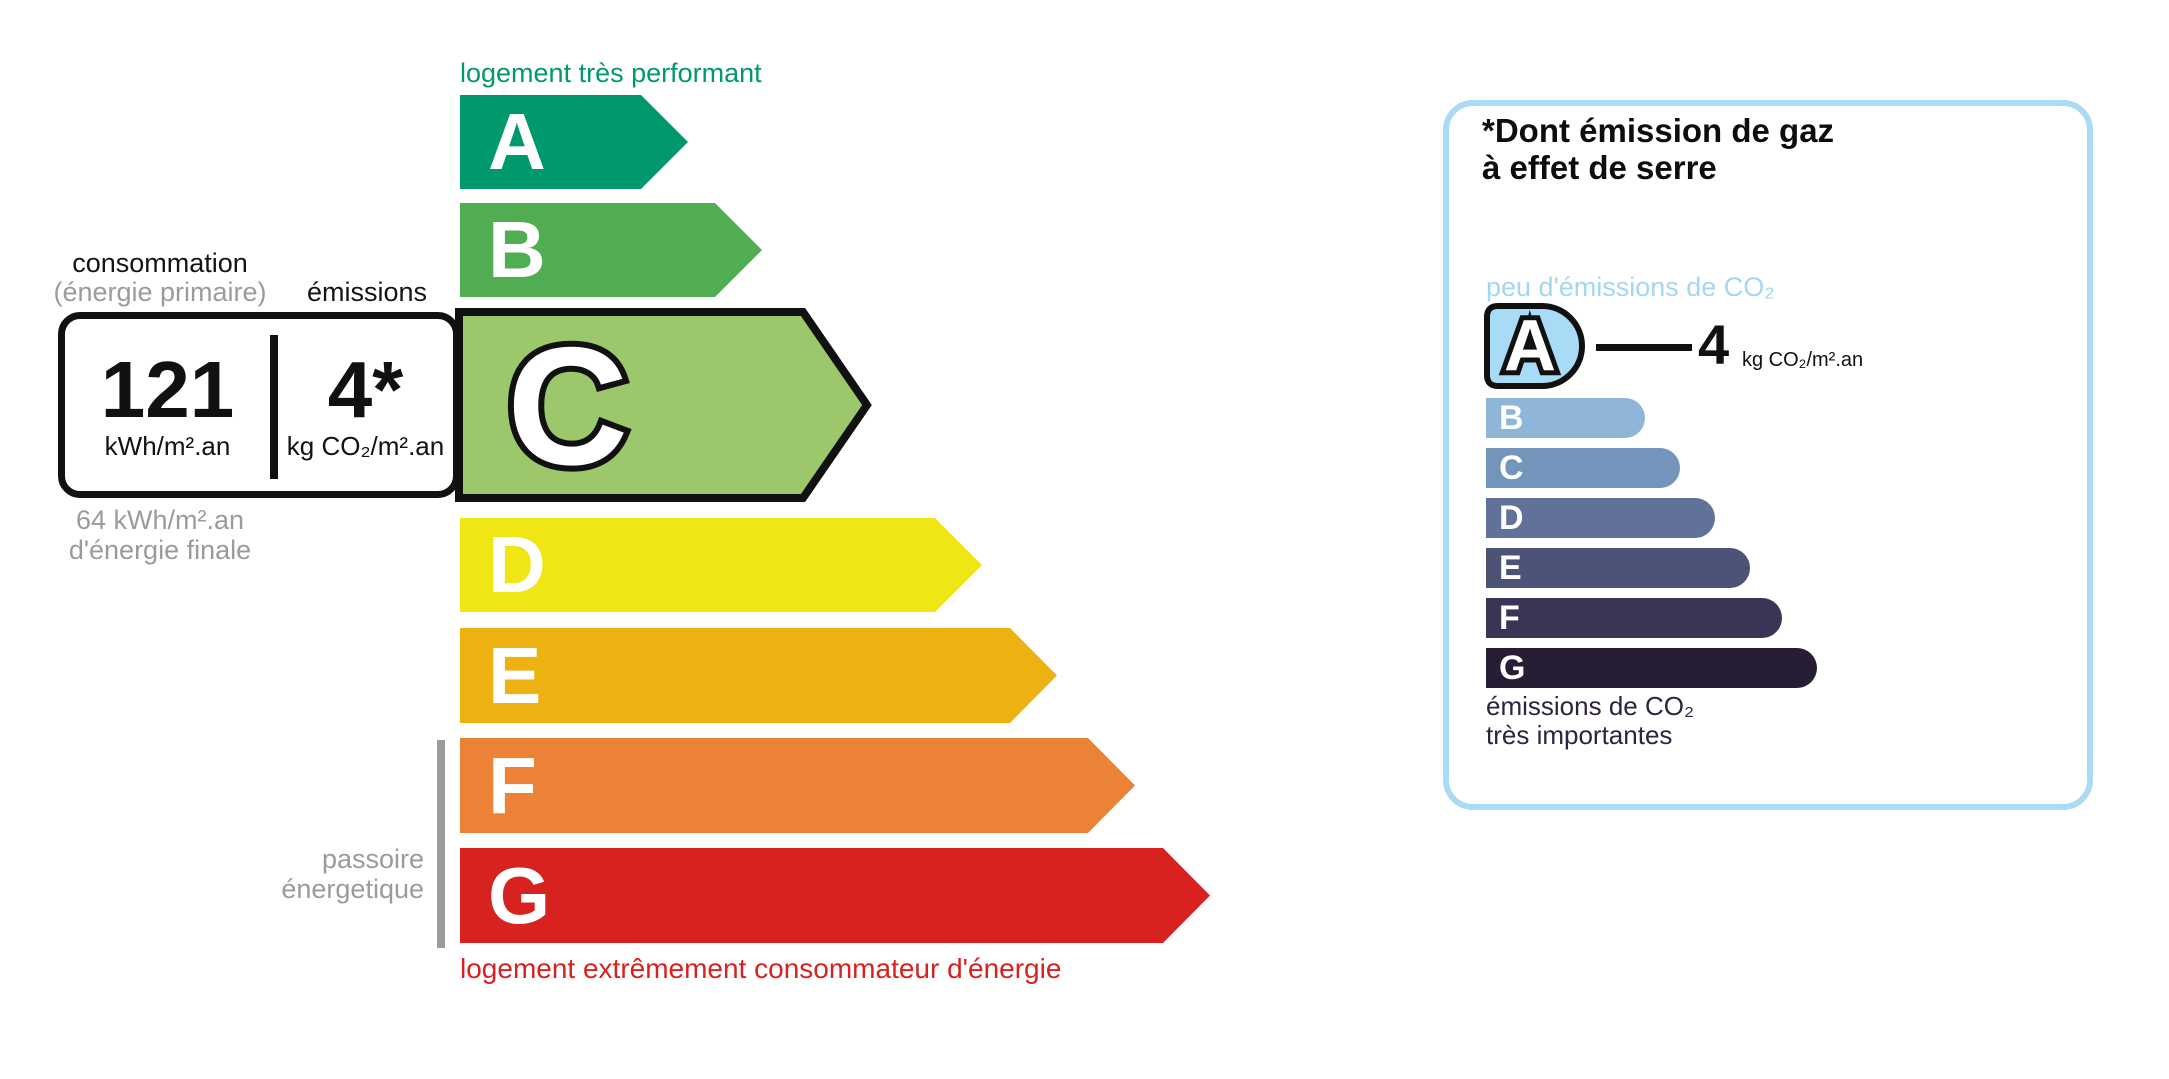  Describe the element at coordinates (1579, 735) in the screenshot. I see `co2-high-emissions-line2: très importantes` at that location.